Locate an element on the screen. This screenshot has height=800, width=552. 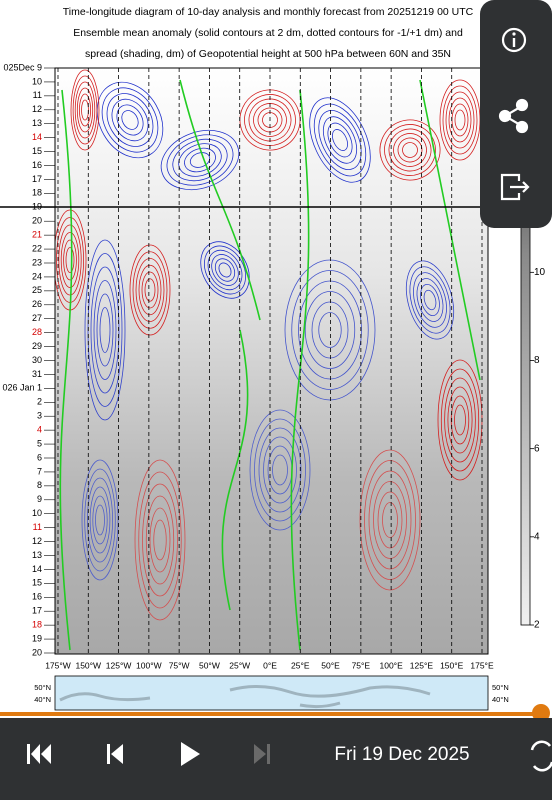
y-label: 21 is located at coordinates (37, 235).